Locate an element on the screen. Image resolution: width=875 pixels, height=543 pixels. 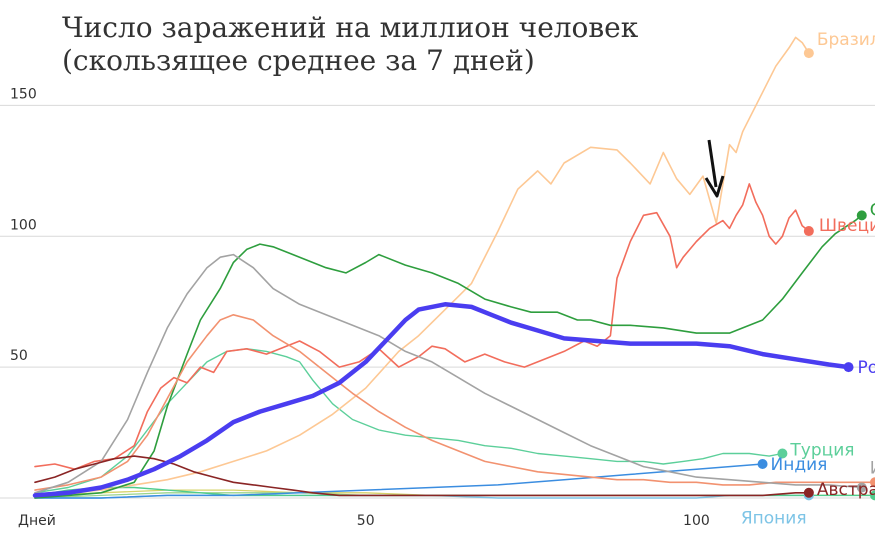
series-label: Италия is located at coordinates (872, 469).